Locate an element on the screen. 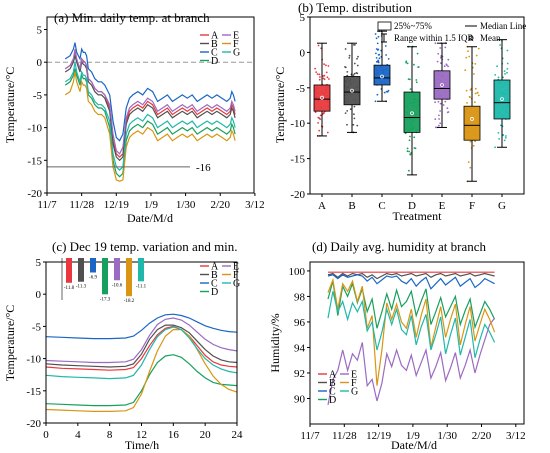 This screenshot has height=453, width=550. panel-c-series-C is located at coordinates (141, 326).